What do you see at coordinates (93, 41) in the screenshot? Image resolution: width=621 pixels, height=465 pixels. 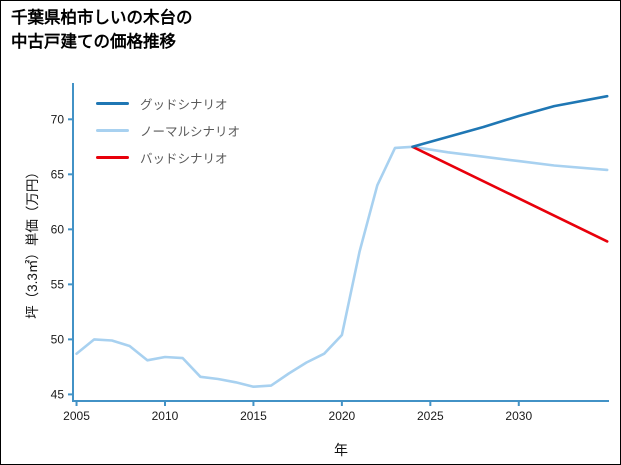 I see `chart-title-line2: 中古戸建ての価格推移` at bounding box center [93, 41].